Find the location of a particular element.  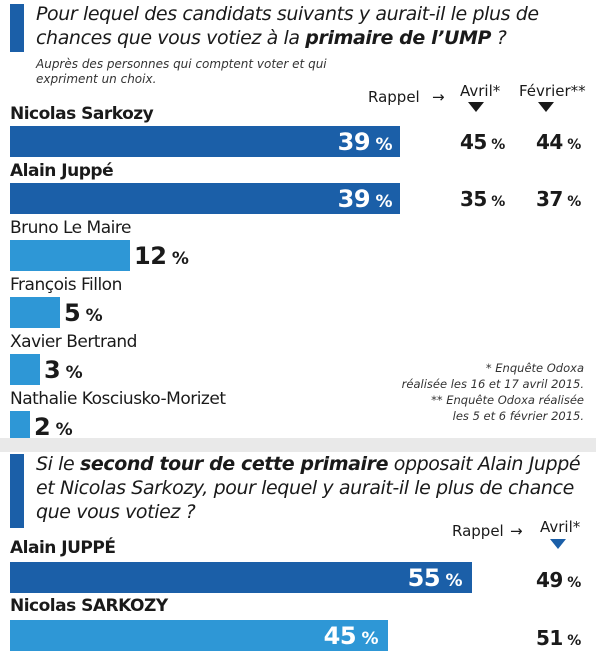

footnote-line: les 5 et 6 février 2015. is located at coordinates (518, 416).